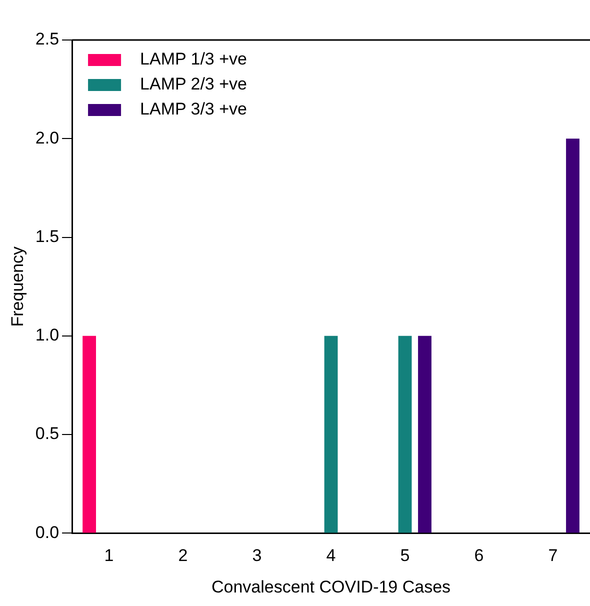 The width and height of the screenshot is (590, 606). What do you see at coordinates (47, 236) in the screenshot?
I see `y-tick-label: 1.5` at bounding box center [47, 236].